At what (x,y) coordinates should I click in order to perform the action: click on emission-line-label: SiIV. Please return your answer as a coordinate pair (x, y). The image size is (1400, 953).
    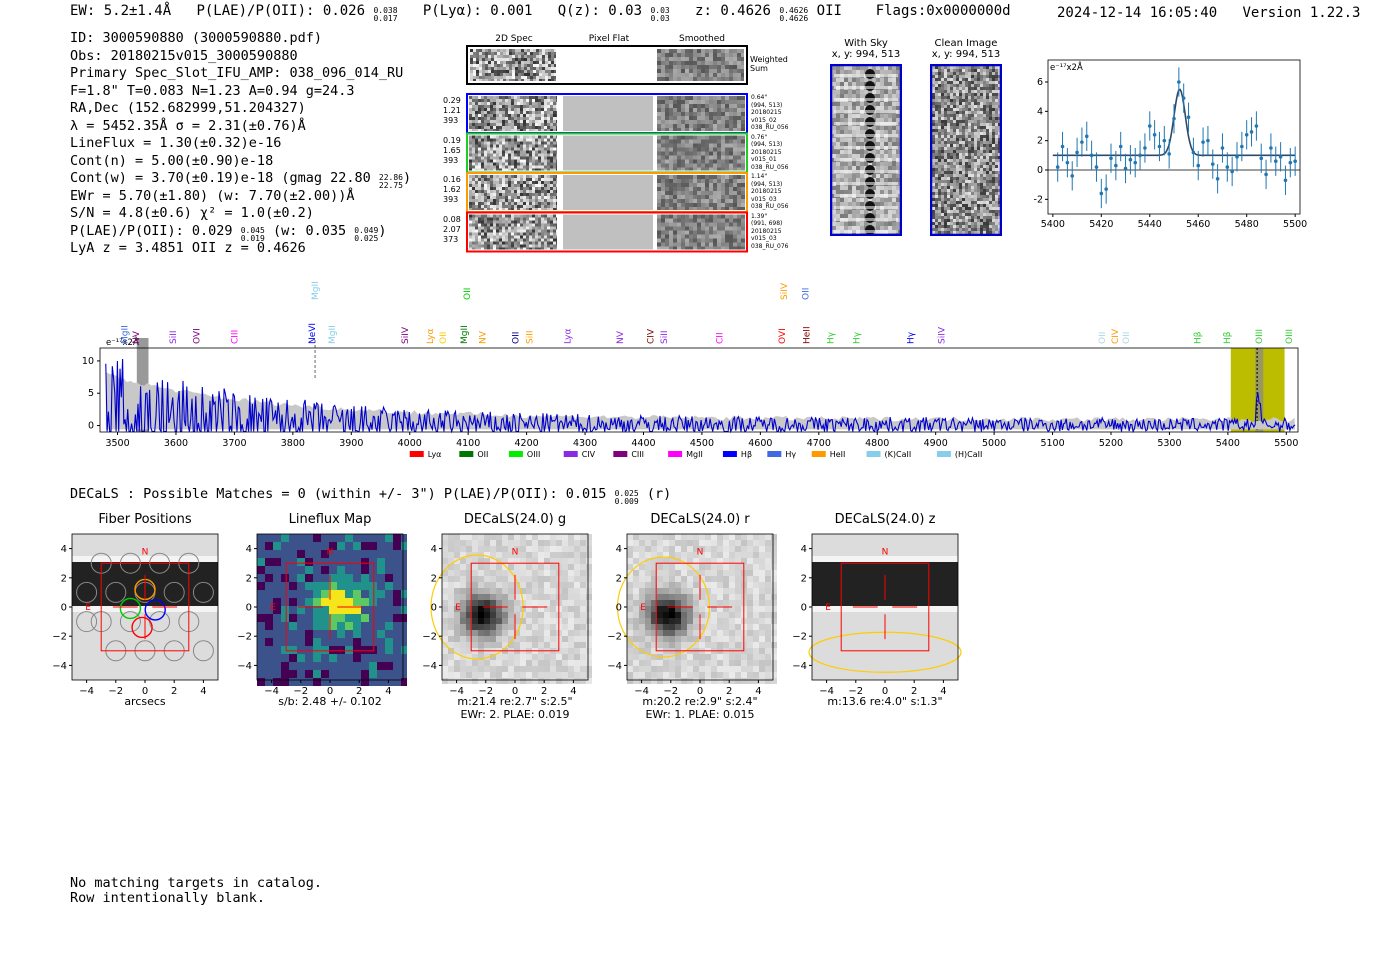
    Looking at the image, I should click on (942, 335).